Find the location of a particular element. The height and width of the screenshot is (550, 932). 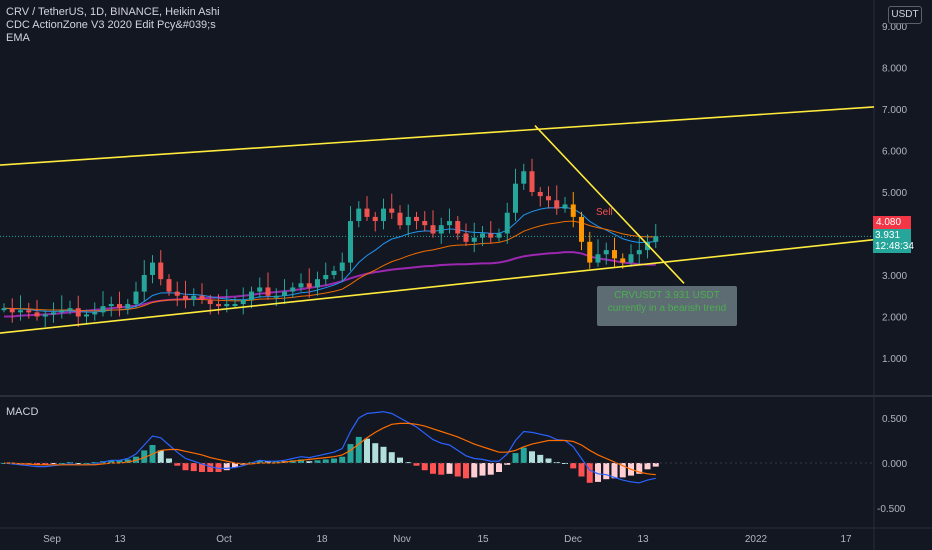

x-tick-label: Sep is located at coordinates (52, 539).